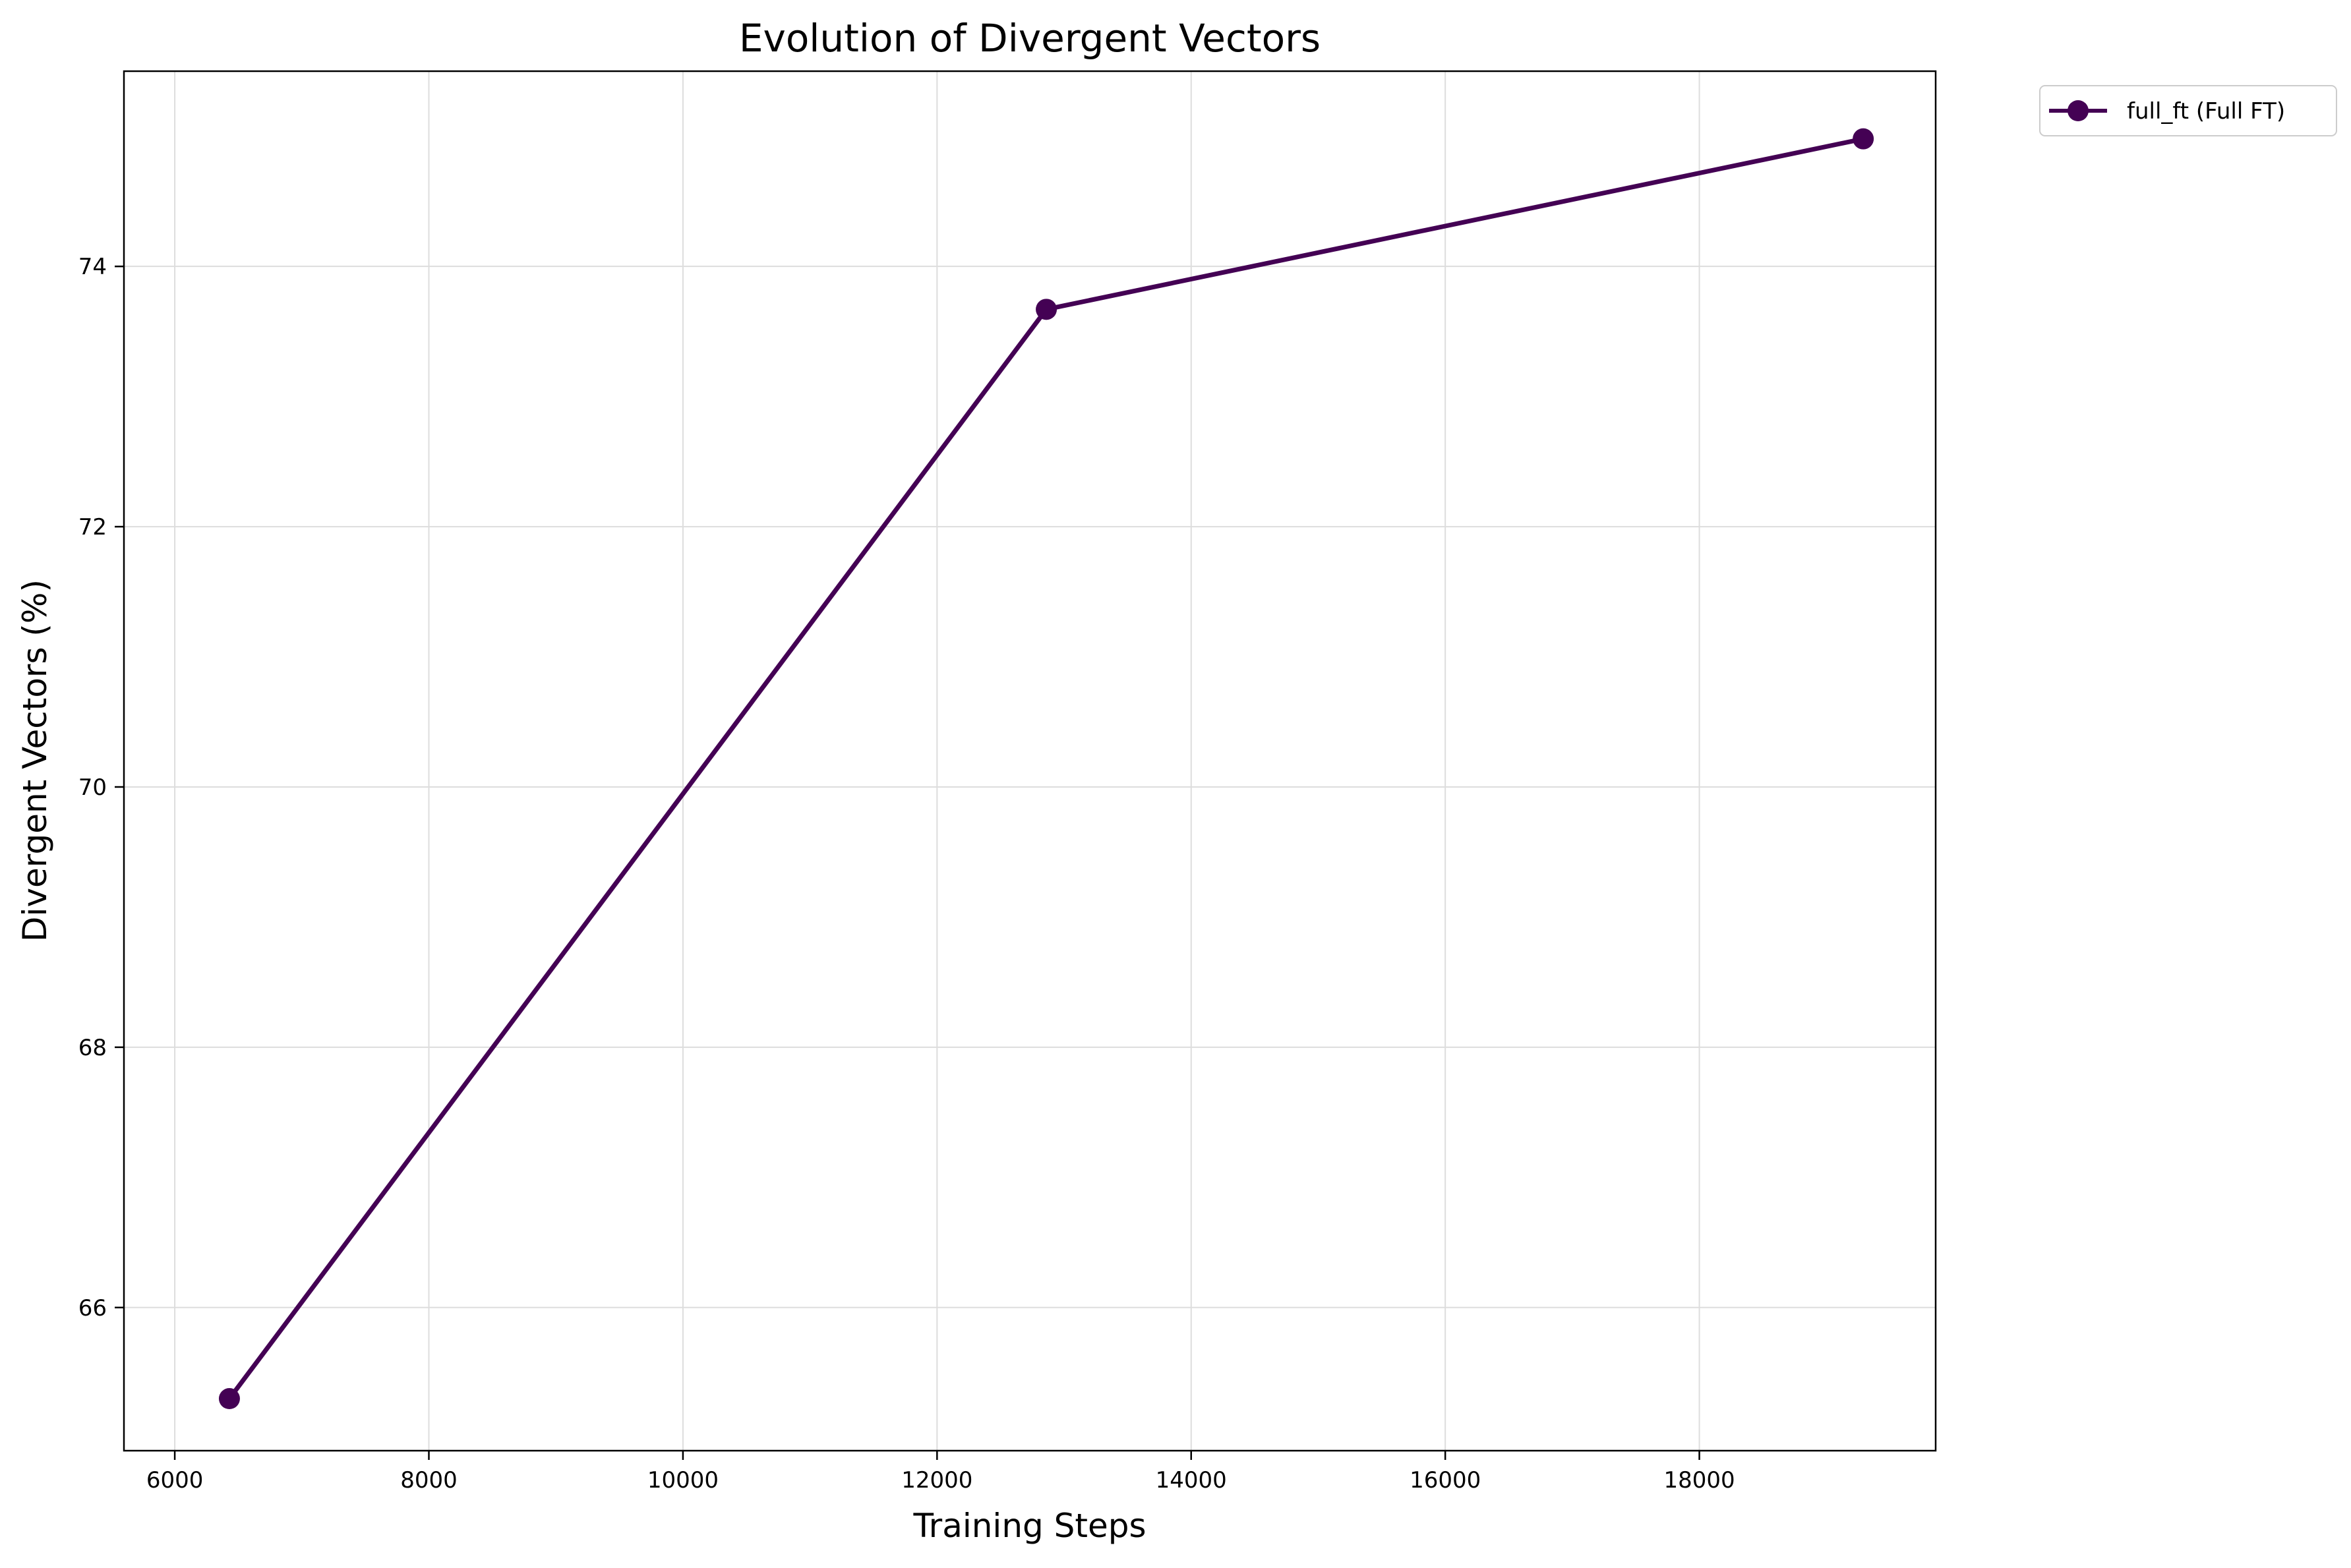  What do you see at coordinates (429, 1481) in the screenshot?
I see `x-tick-label: 8000` at bounding box center [429, 1481].